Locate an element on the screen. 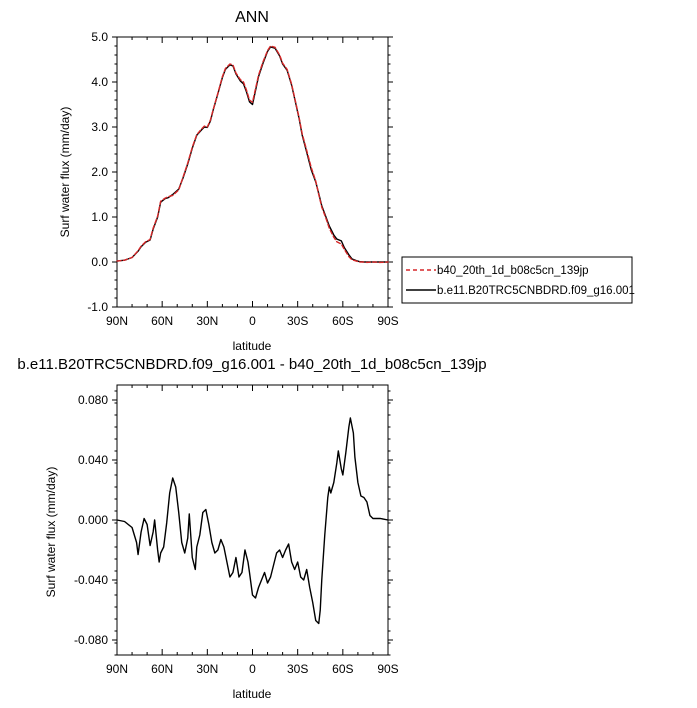 The width and height of the screenshot is (697, 708). y-tick-label: 2.0 is located at coordinates (99, 172).